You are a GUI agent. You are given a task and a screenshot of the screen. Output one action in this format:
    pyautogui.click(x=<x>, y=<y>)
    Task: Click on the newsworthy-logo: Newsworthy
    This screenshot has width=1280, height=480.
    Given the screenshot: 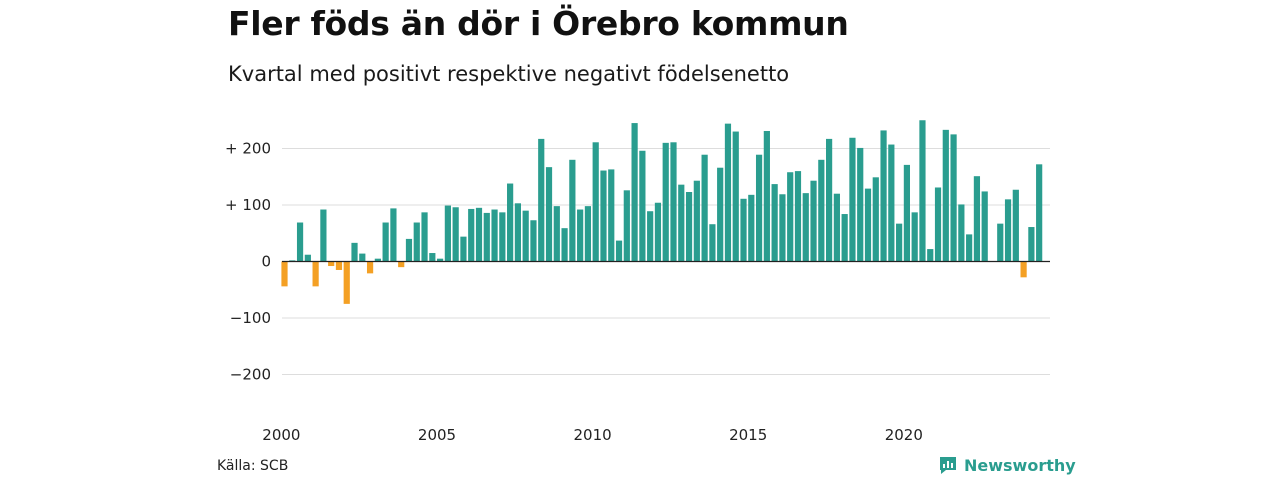 What is the action you would take?
    pyautogui.click(x=1007, y=465)
    